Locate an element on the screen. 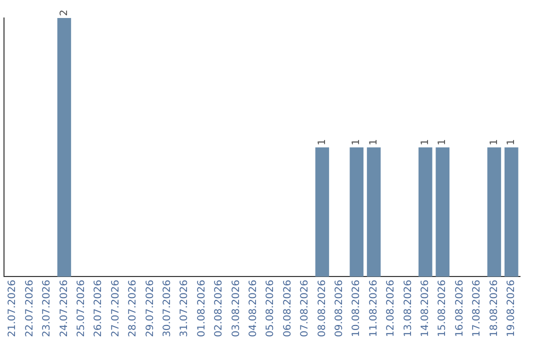  data-label: 2 is located at coordinates (64, 13).